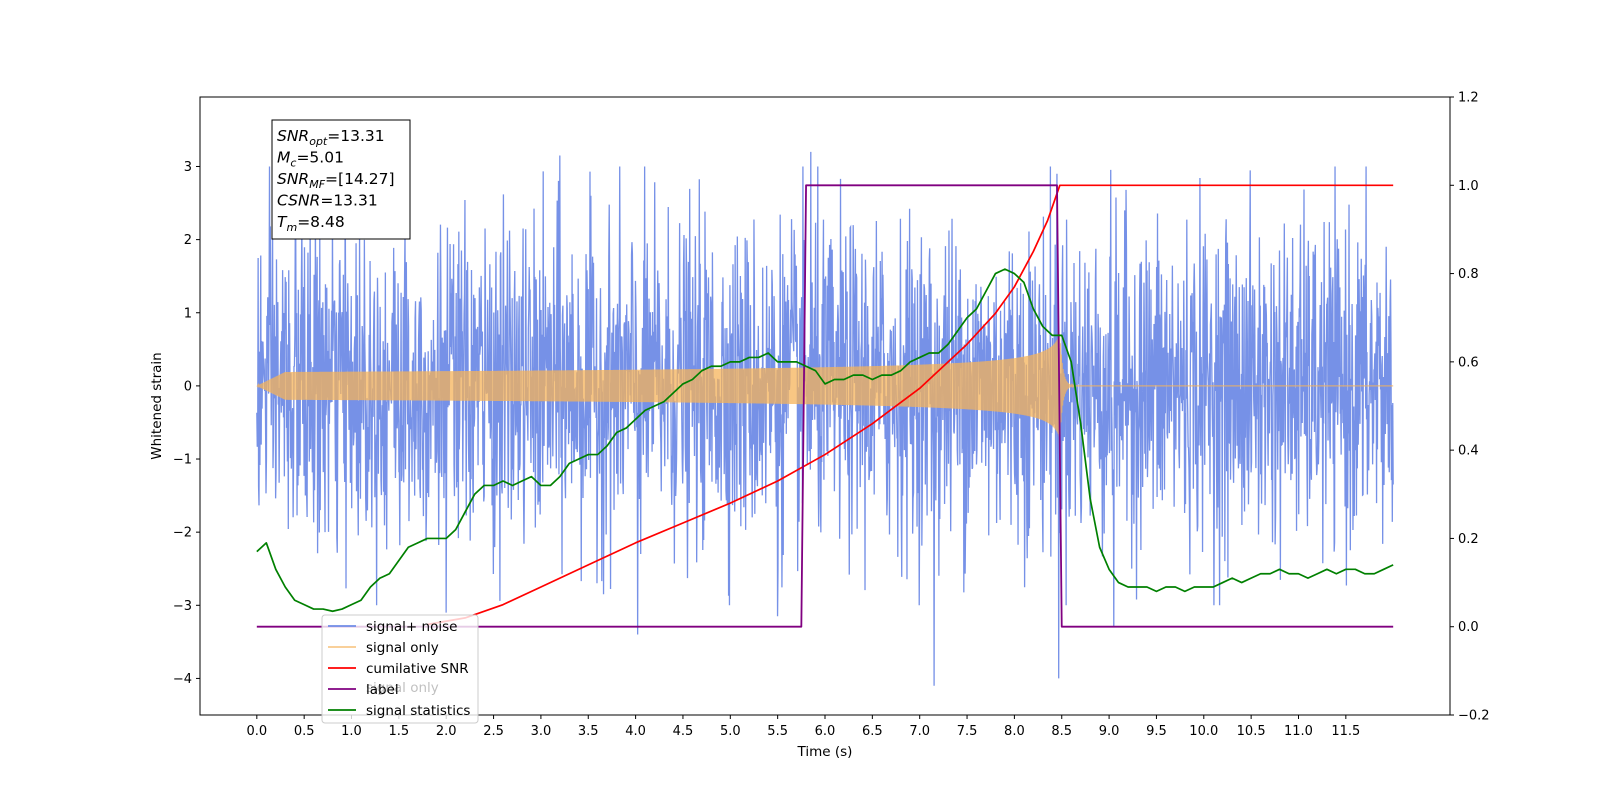  What do you see at coordinates (402, 688) in the screenshot?
I see `legend-ghost-entry: signal only` at bounding box center [402, 688].